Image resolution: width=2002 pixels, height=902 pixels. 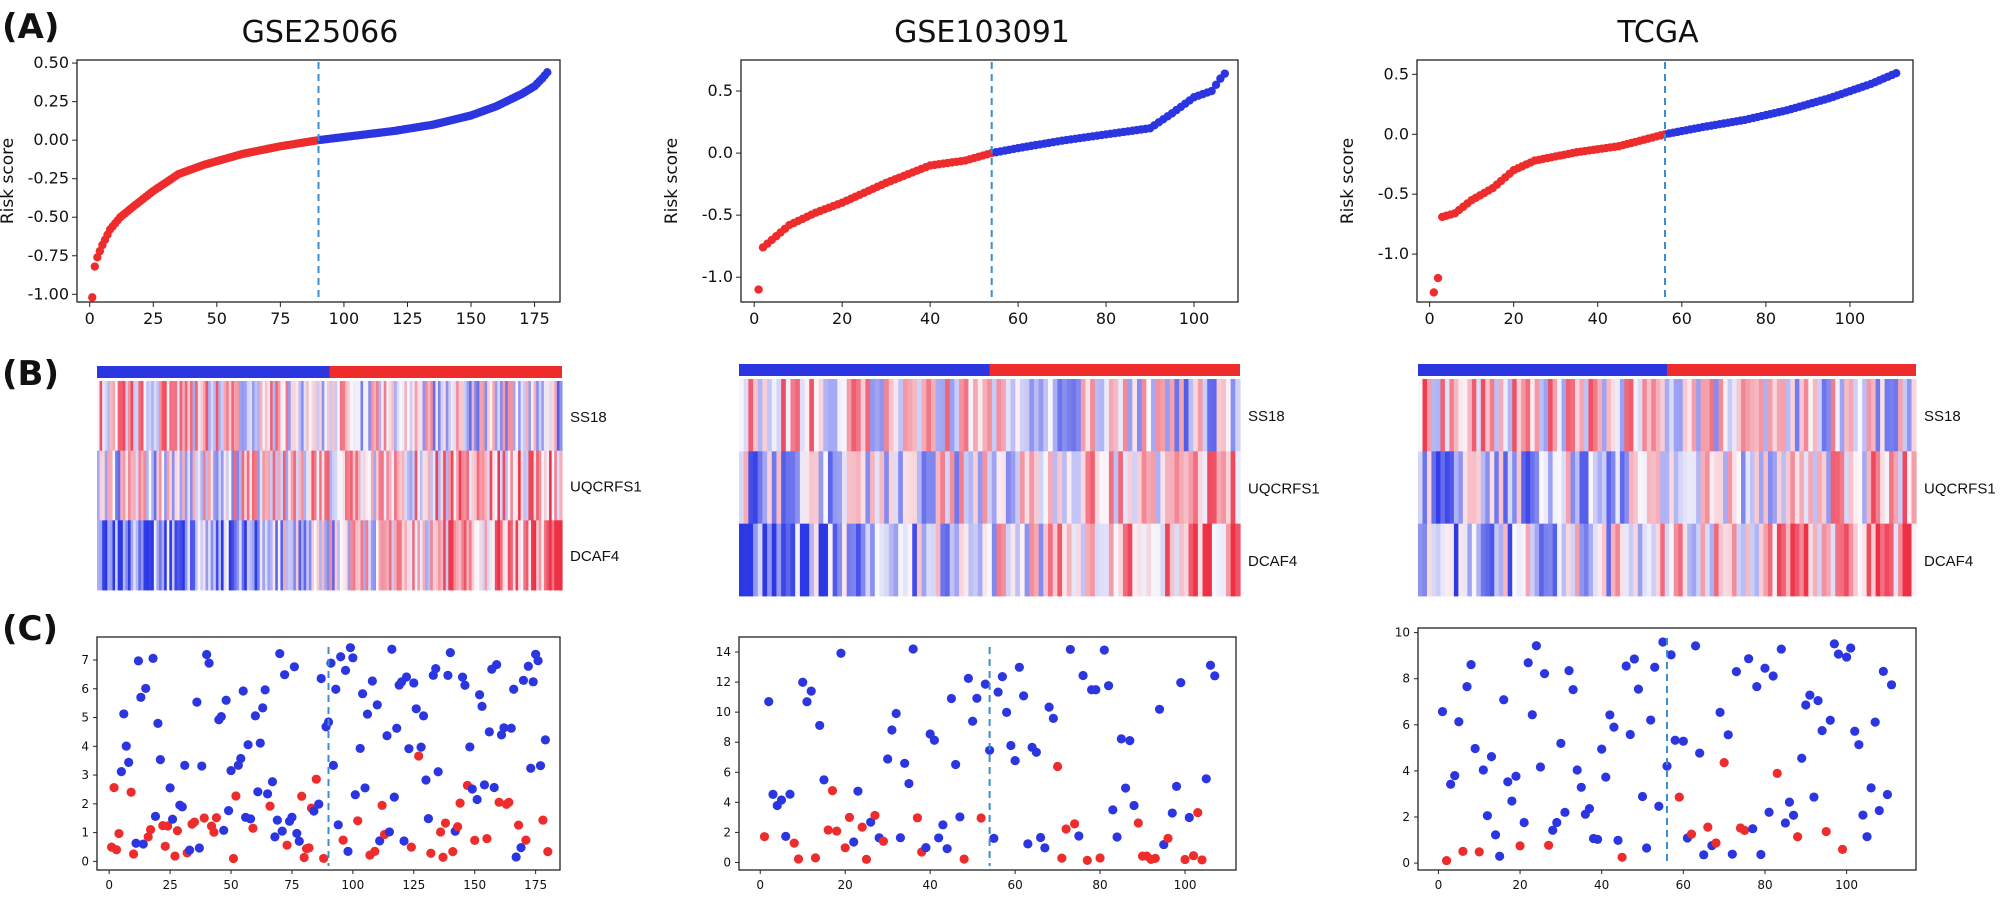 I want to click on y-tick-label: -0.25, so click(x=48, y=178).